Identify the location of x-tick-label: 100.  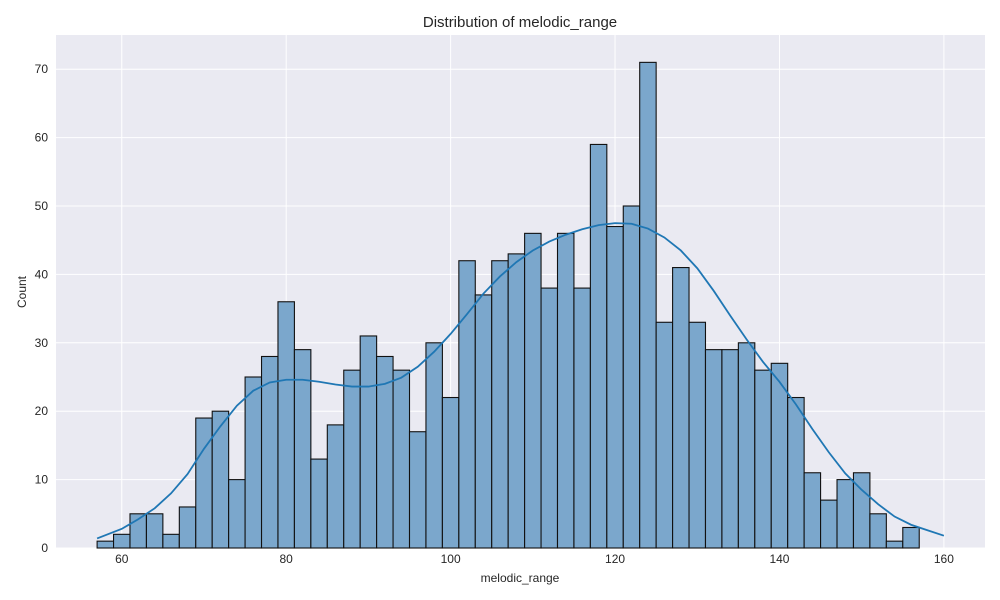
(451, 559).